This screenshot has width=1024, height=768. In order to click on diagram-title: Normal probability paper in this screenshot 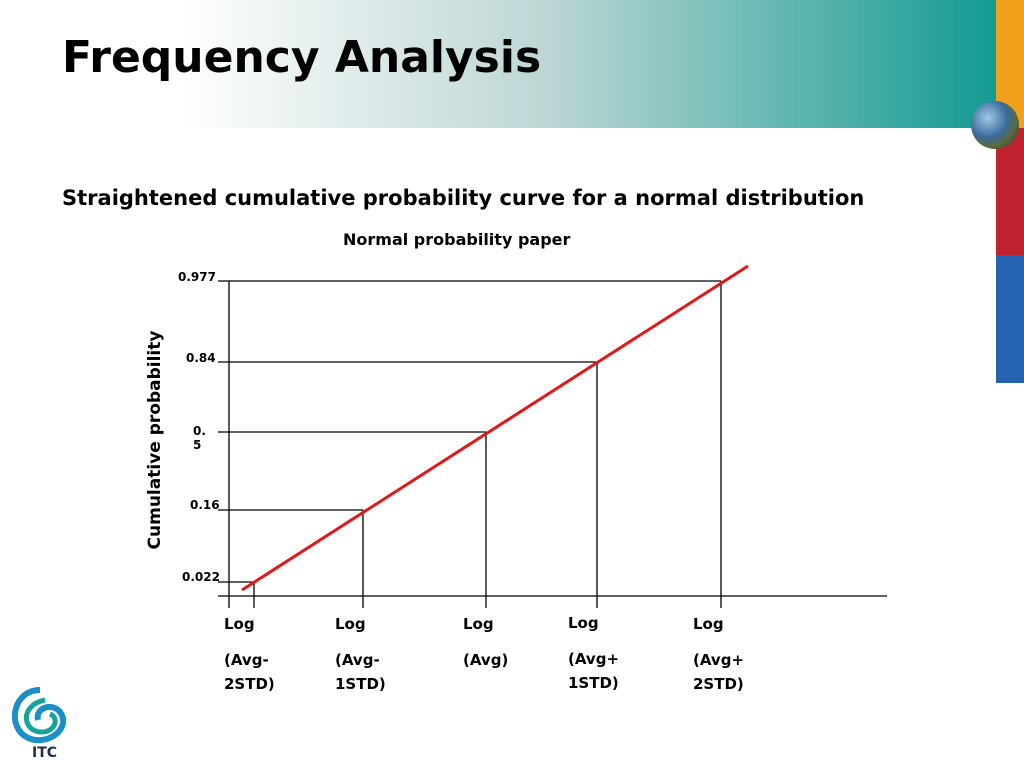, I will do `click(457, 239)`.